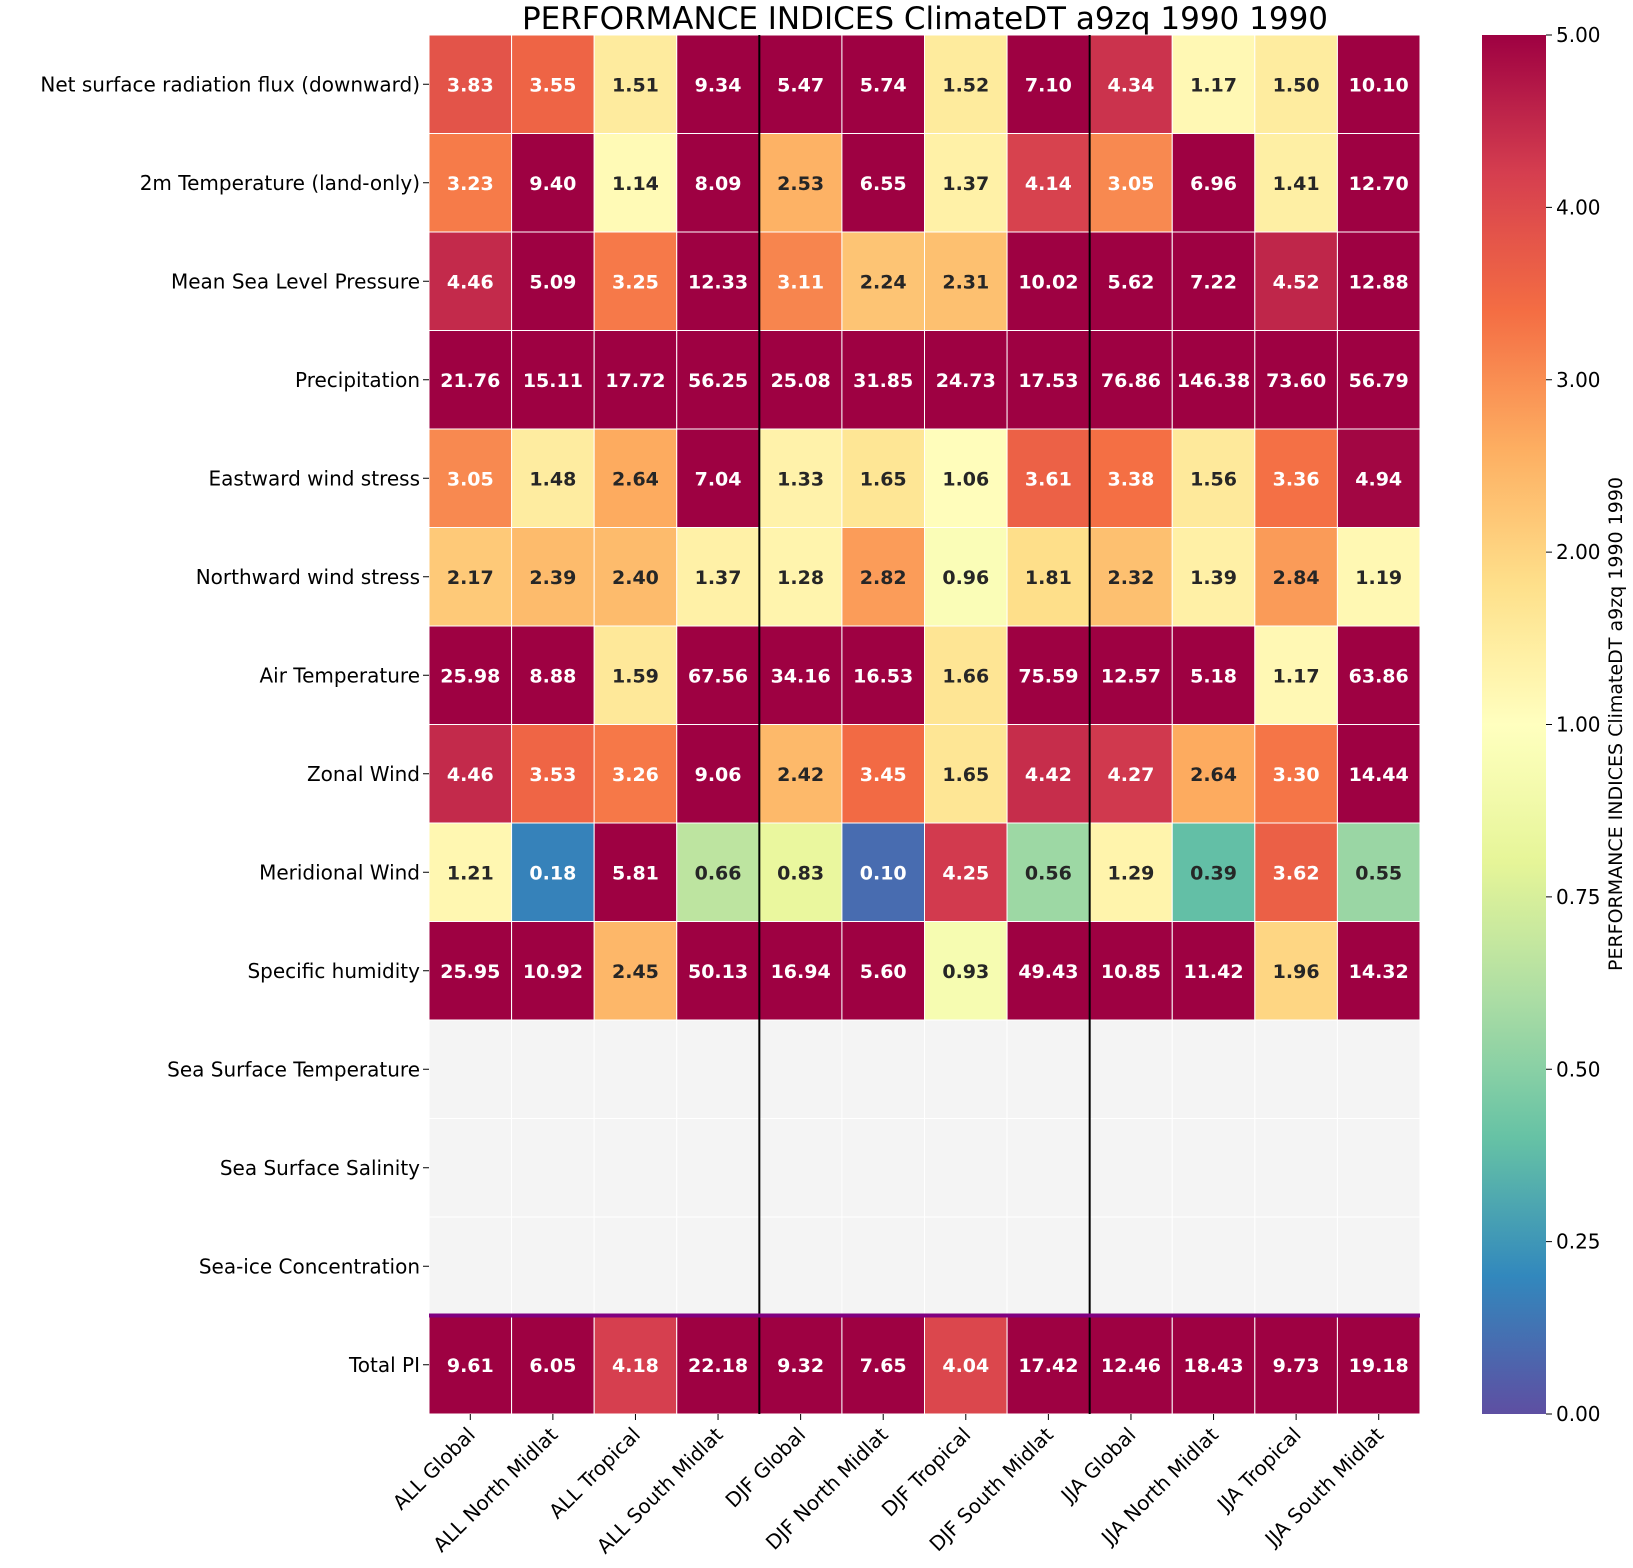 This screenshot has width=1633, height=1568. I want to click on heatmap-cell: 1.21, so click(470, 872).